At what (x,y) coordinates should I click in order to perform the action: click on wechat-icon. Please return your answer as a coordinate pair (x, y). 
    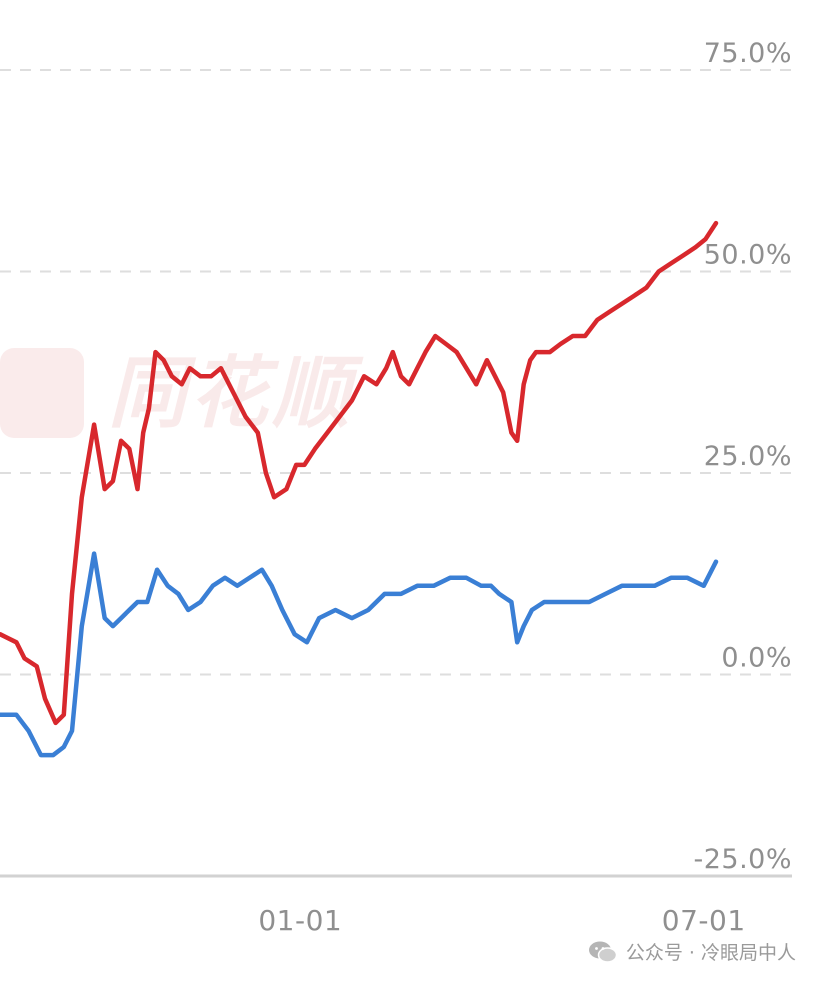
    Looking at the image, I should click on (603, 952).